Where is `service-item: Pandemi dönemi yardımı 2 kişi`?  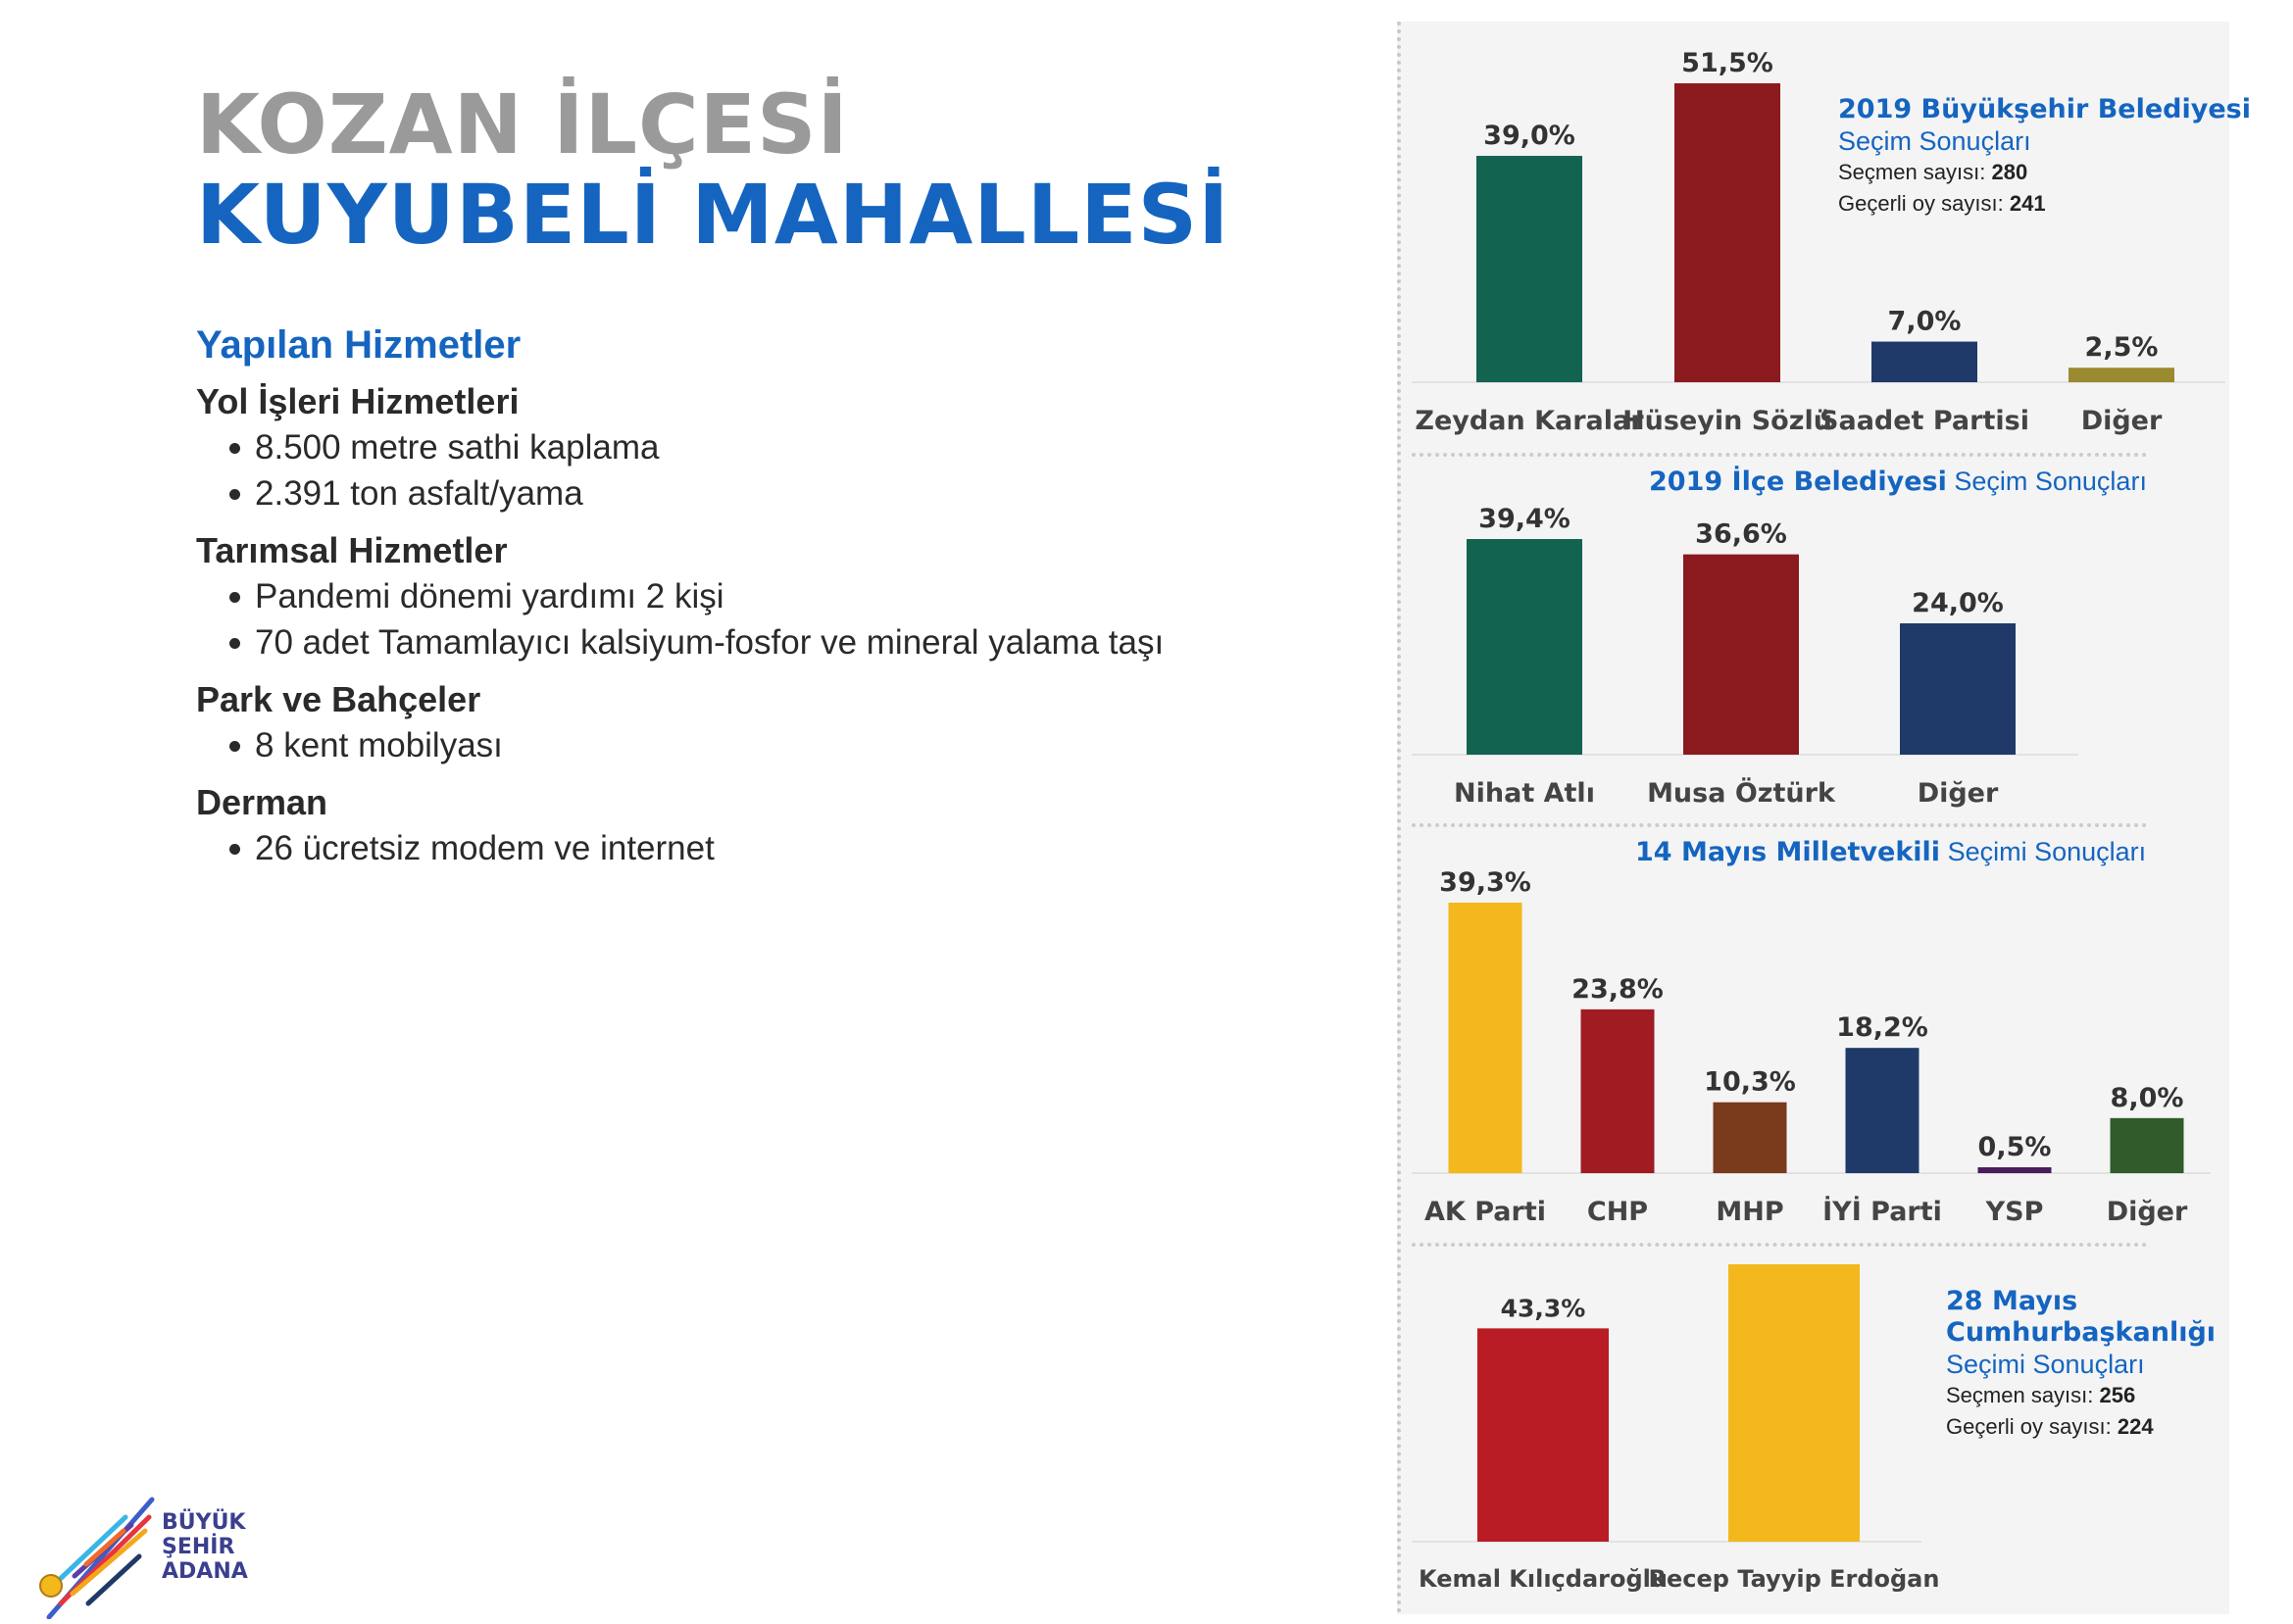 service-item: Pandemi dönemi yardımı 2 kişi is located at coordinates (702, 596).